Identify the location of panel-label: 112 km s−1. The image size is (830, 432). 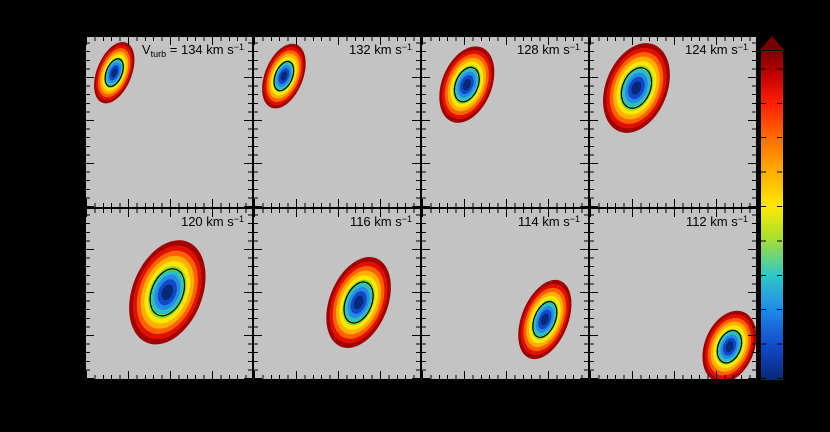
(716, 221).